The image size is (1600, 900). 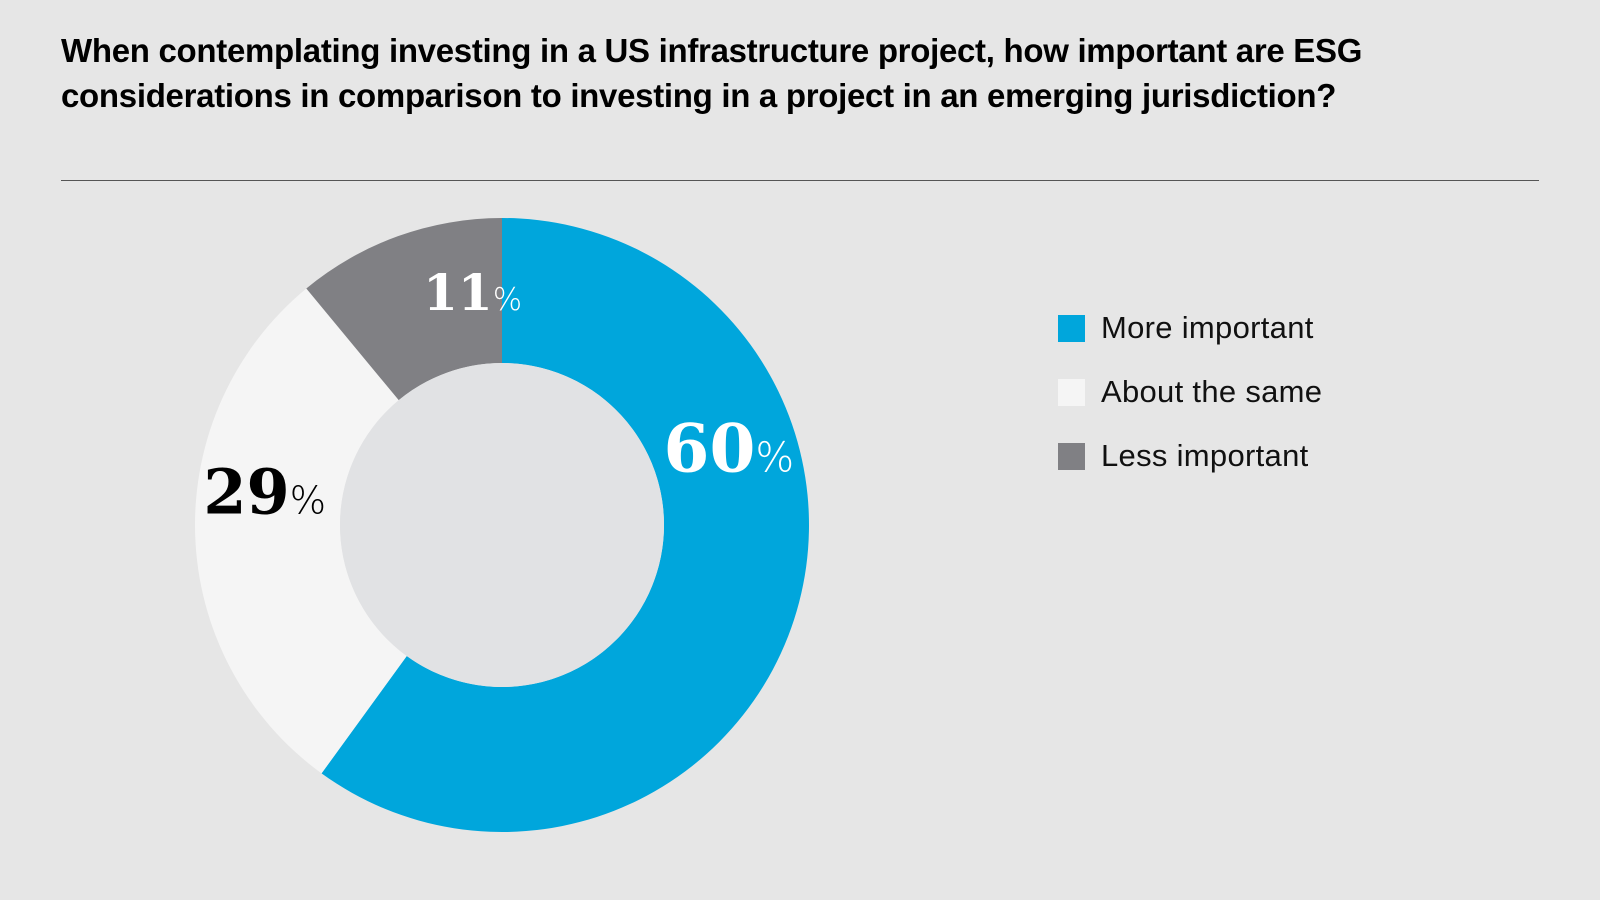 What do you see at coordinates (729, 448) in the screenshot?
I see `data-label-more-important: 60%` at bounding box center [729, 448].